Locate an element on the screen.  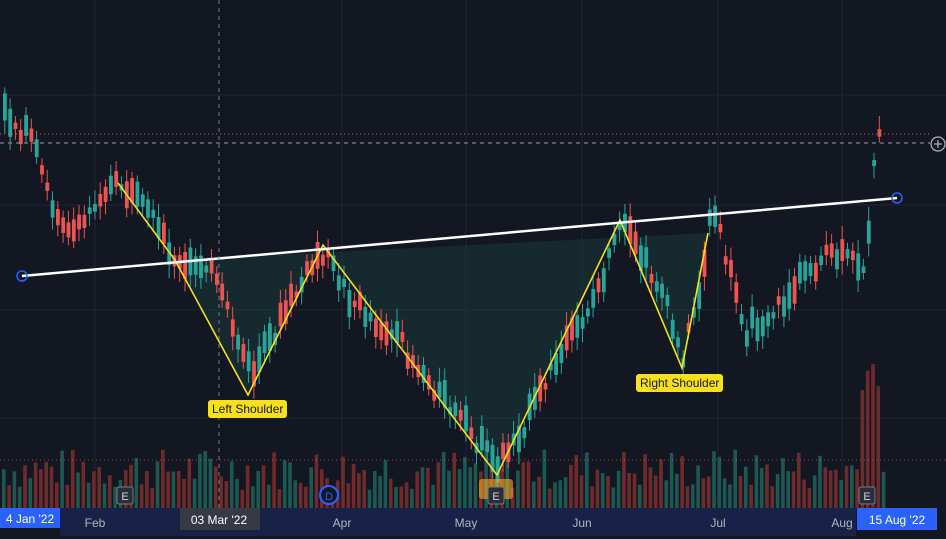
add-alert-icon is located at coordinates (938, 144).